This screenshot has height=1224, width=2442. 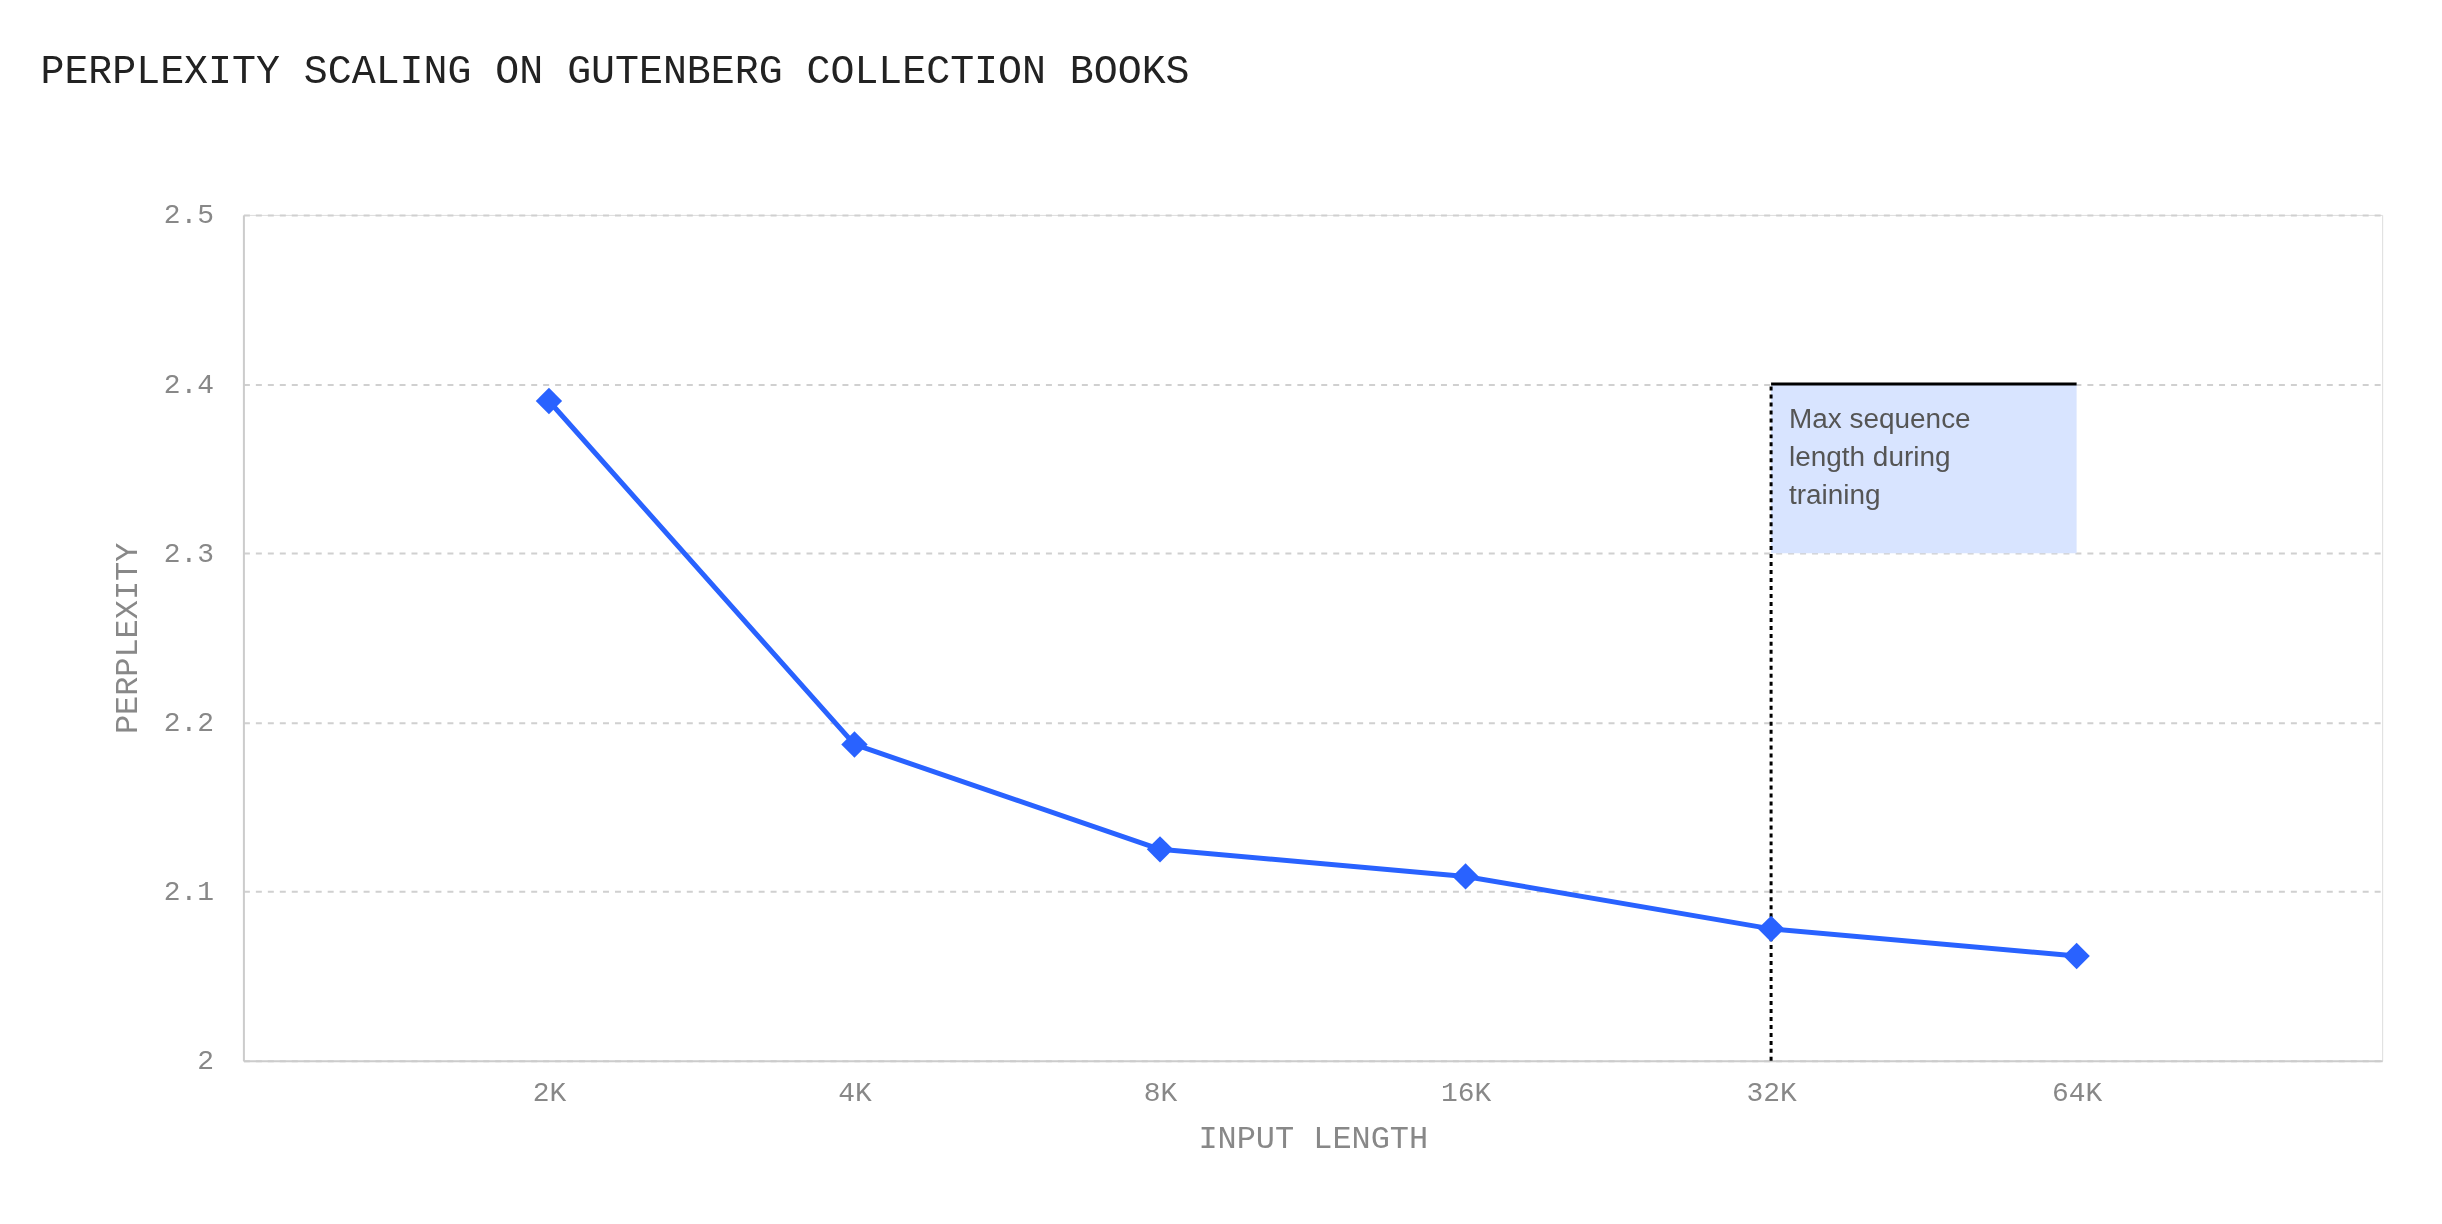 I want to click on y-tick-label: 2.2, so click(x=188, y=723).